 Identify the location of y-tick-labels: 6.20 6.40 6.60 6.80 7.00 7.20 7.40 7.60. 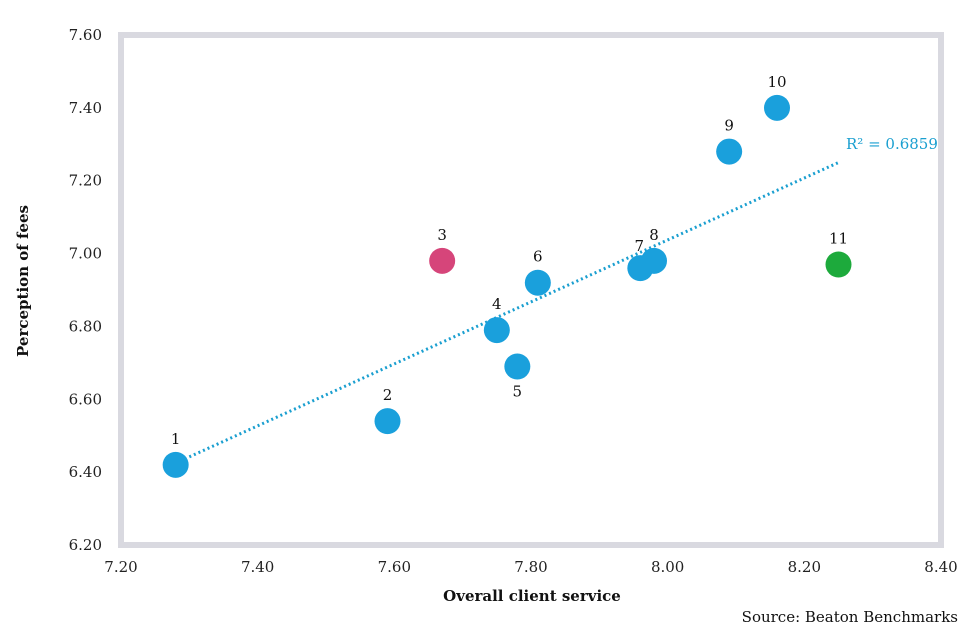
(85, 290).